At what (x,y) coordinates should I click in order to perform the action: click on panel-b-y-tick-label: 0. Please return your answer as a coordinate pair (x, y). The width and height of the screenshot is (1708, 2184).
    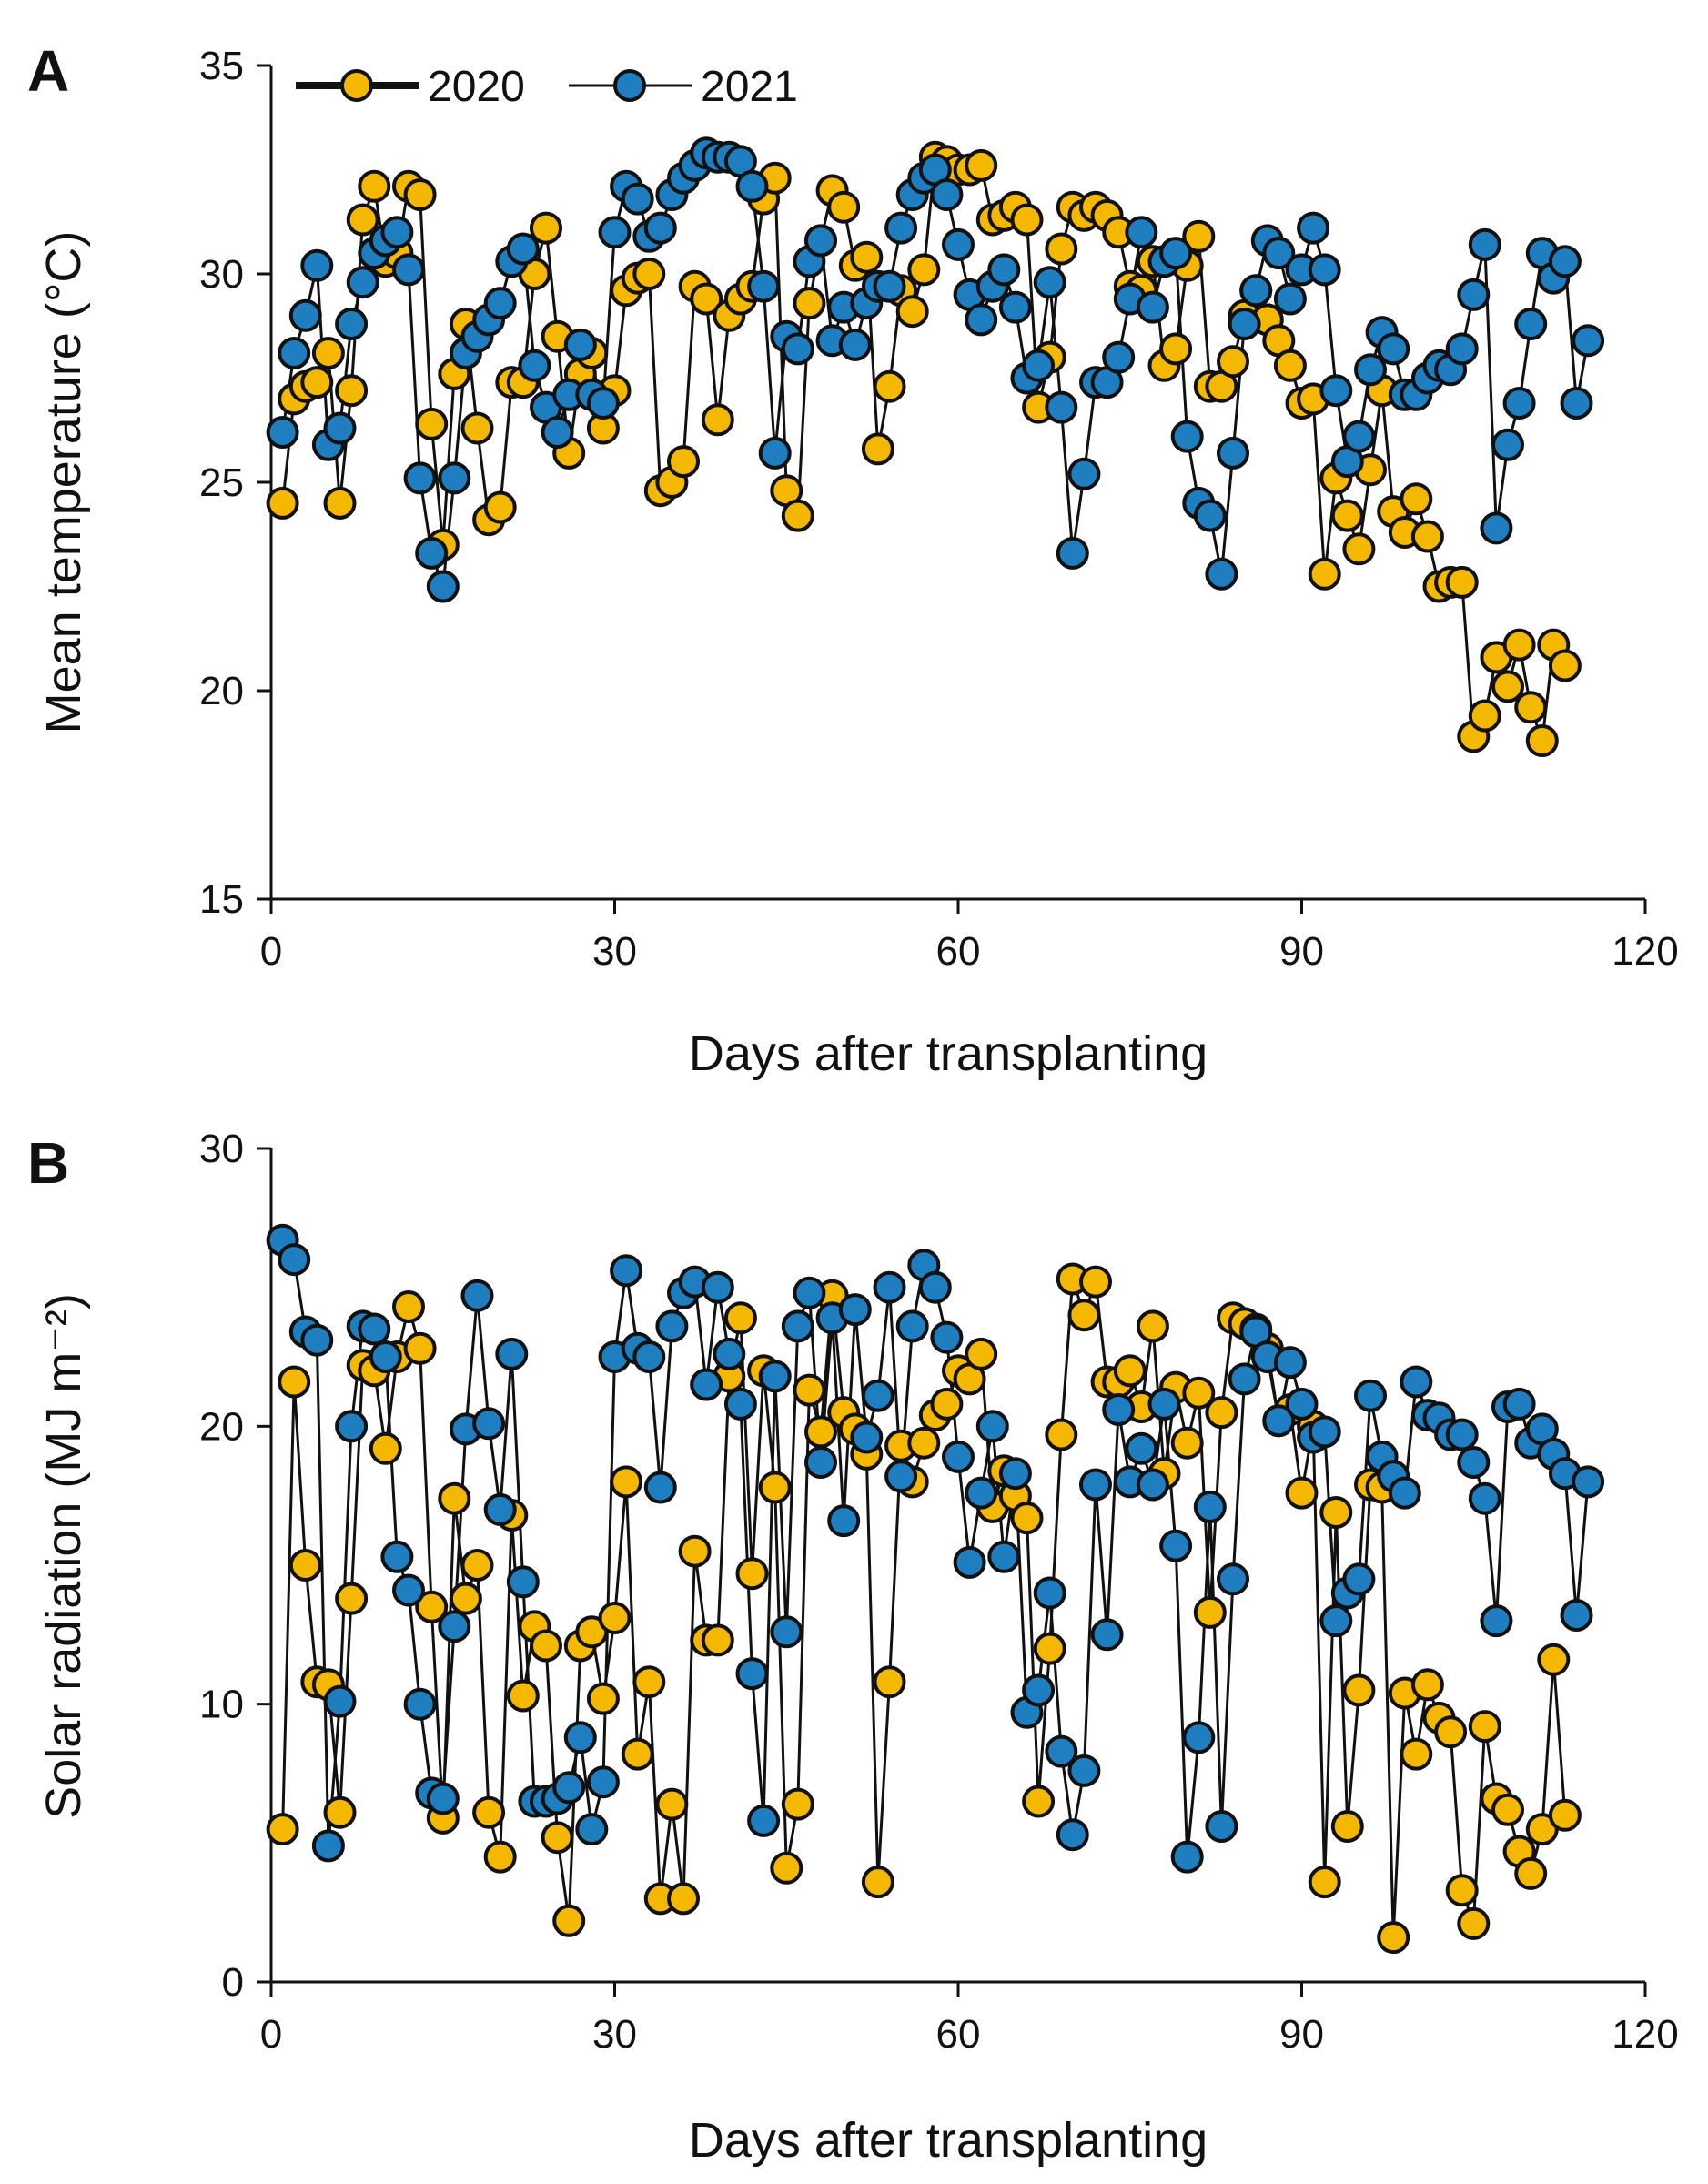
    Looking at the image, I should click on (233, 1983).